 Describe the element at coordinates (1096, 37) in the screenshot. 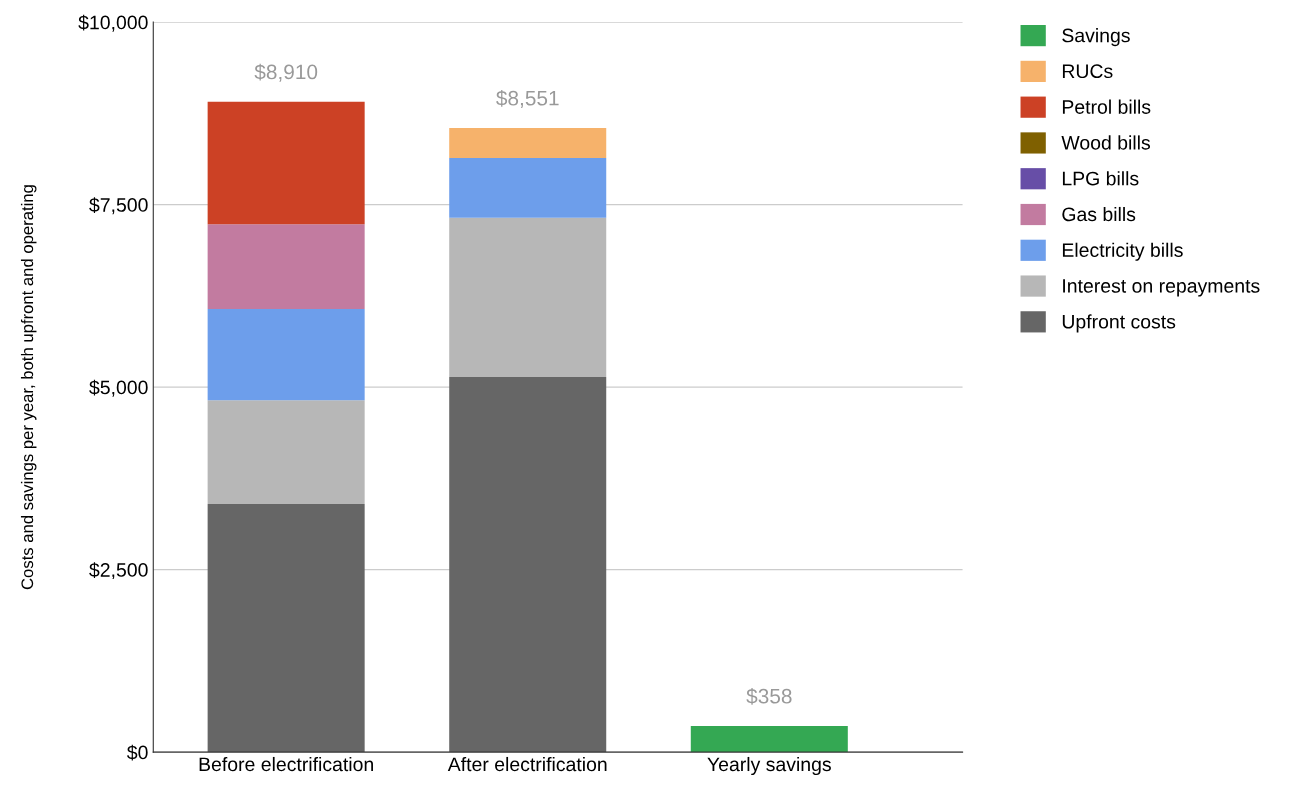

I see `legend-label: Savings` at that location.